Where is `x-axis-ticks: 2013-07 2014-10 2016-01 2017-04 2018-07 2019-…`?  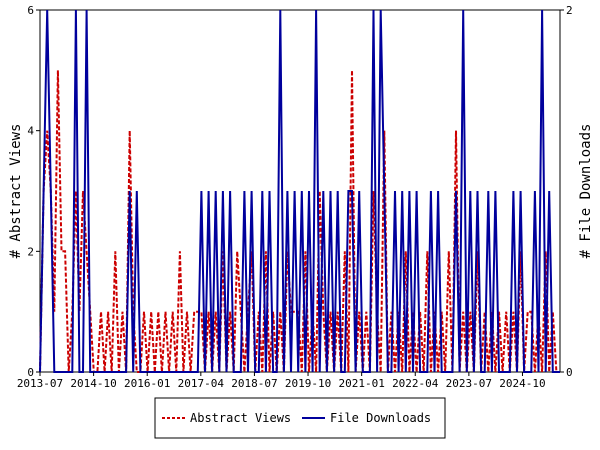
x-axis-ticks: 2013-07 2014-10 2016-01 2017-04 2018-07 2019-… is located at coordinates (281, 381).